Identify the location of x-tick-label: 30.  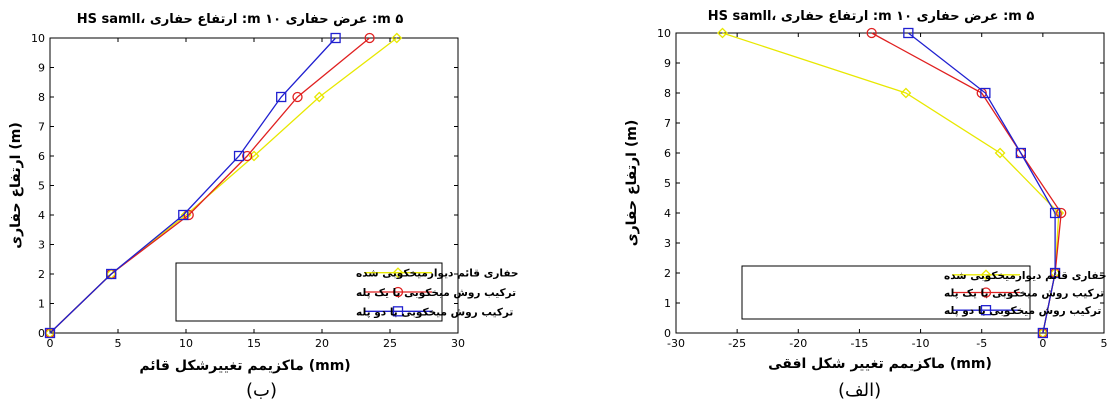
(458, 343).